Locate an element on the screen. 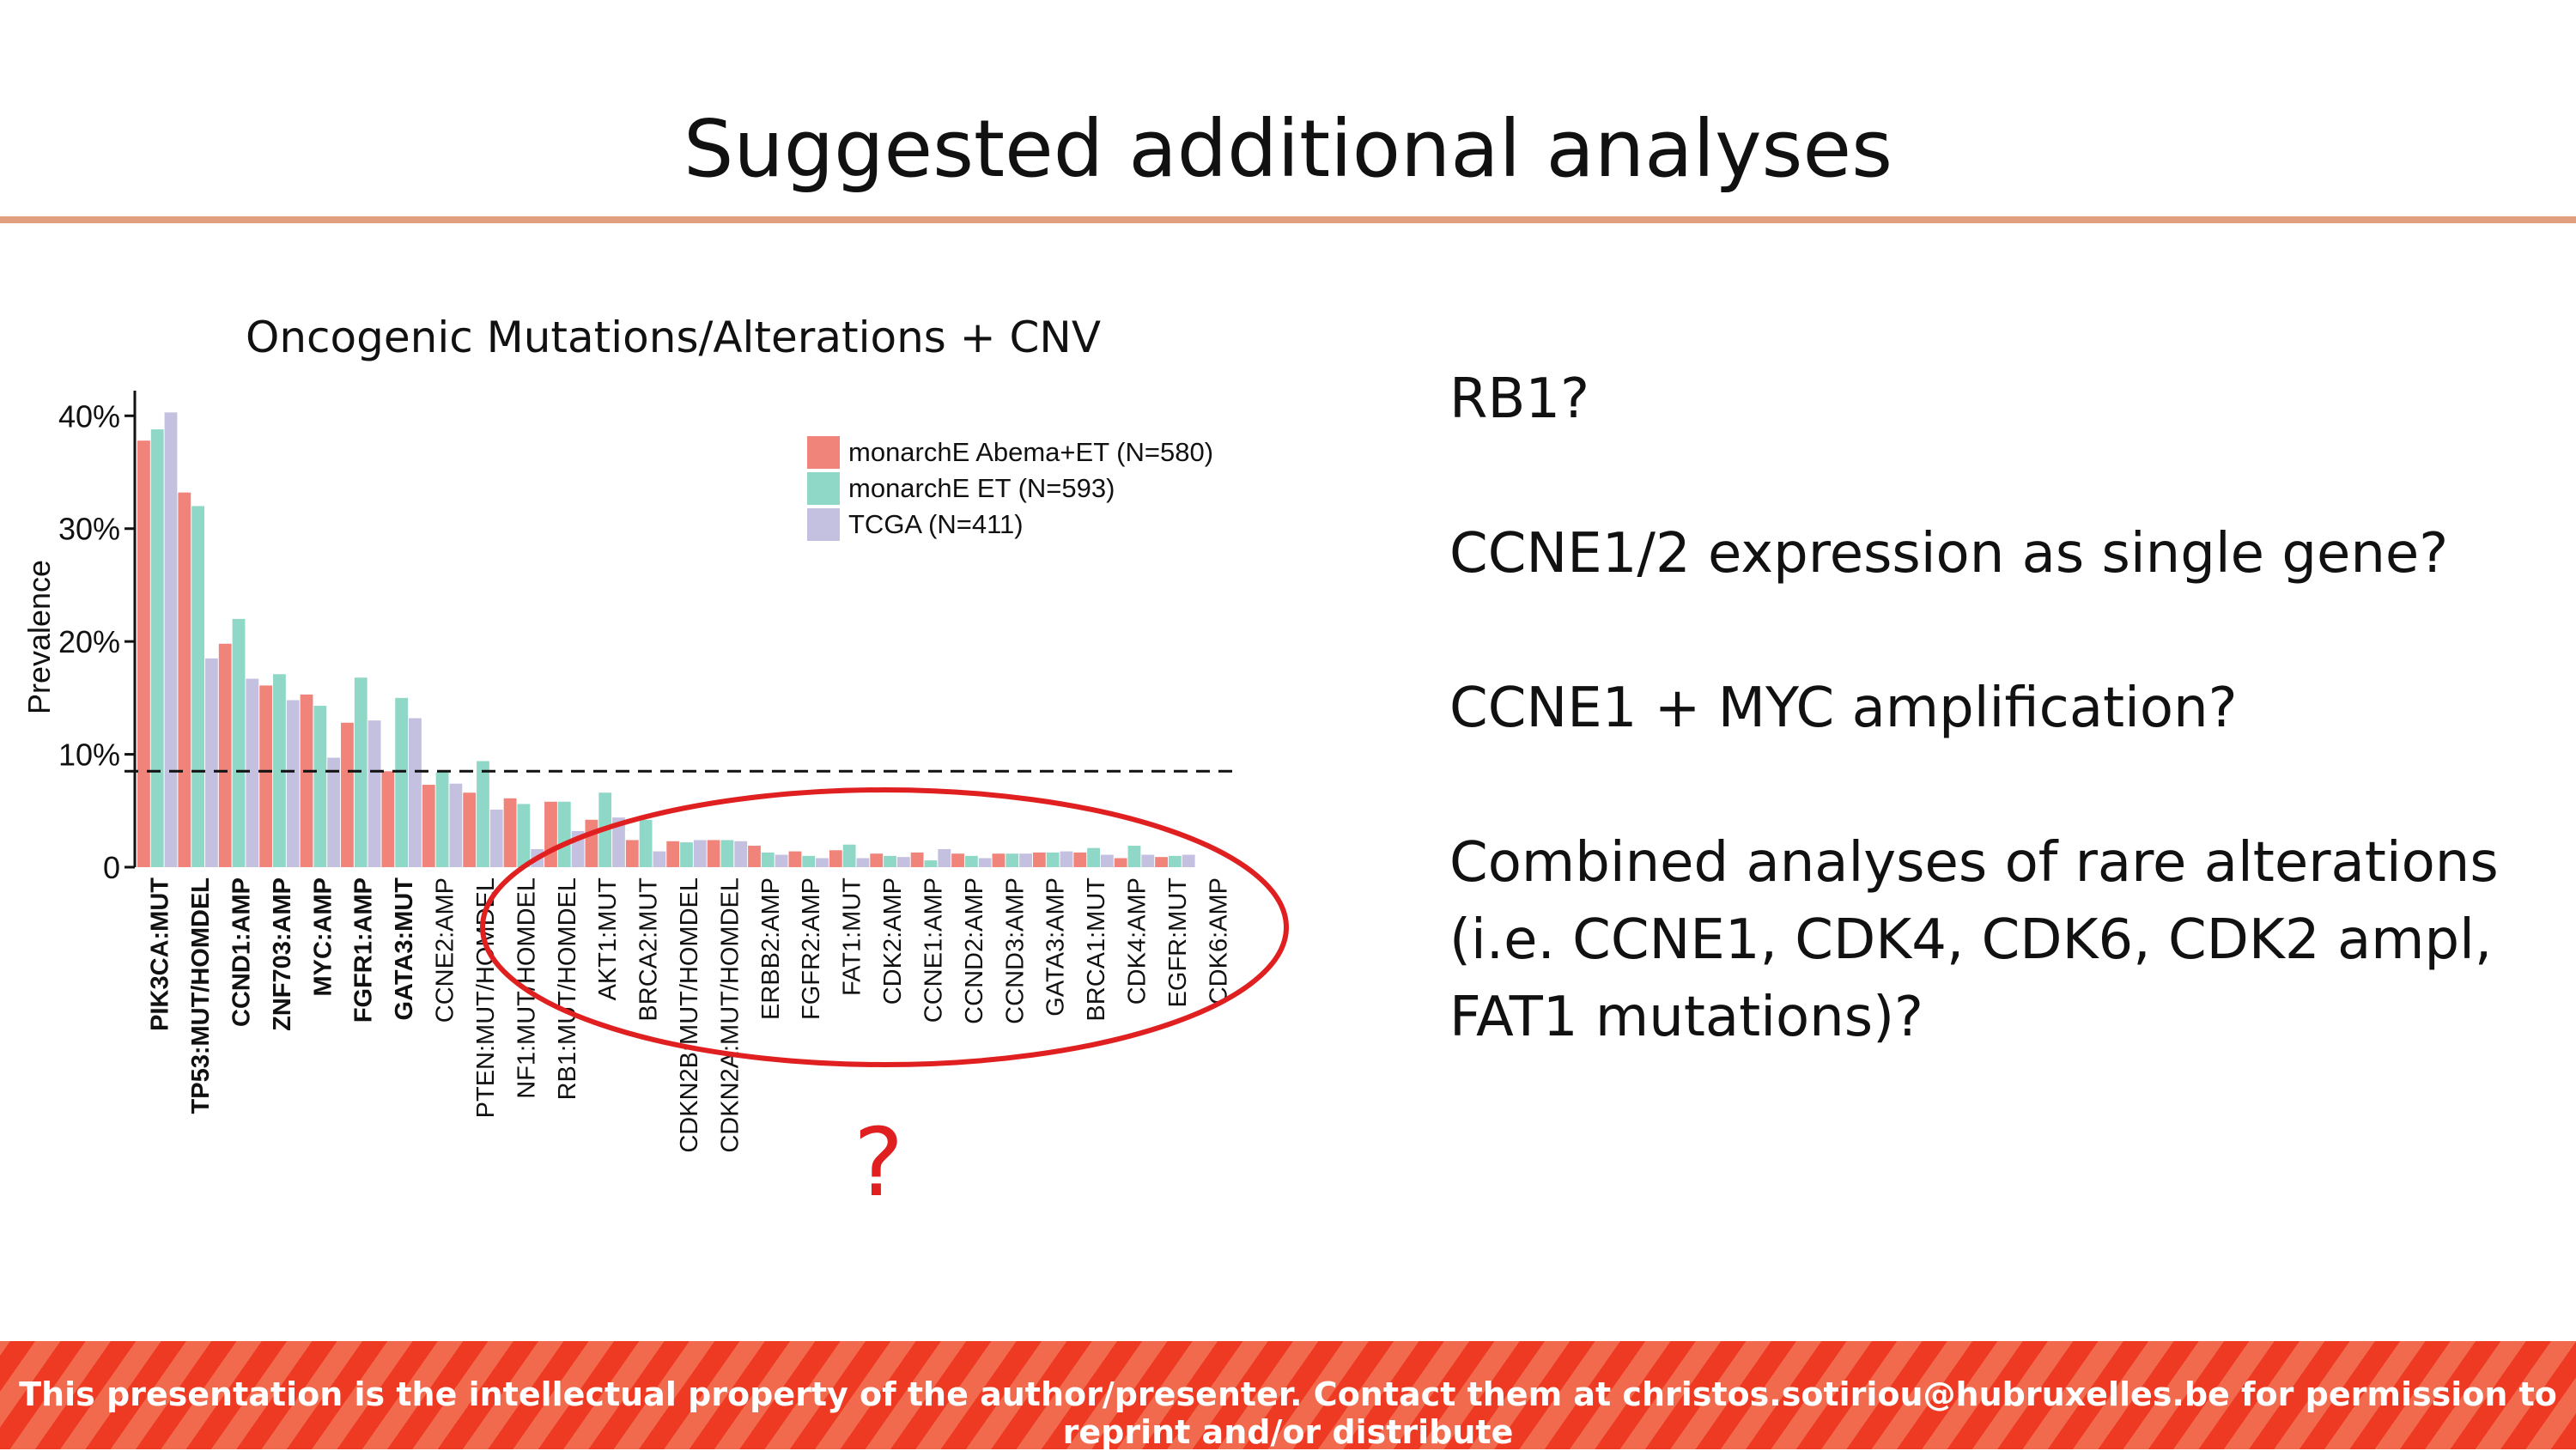  bar-tp53-mut-homdel-s2 is located at coordinates (198, 687).